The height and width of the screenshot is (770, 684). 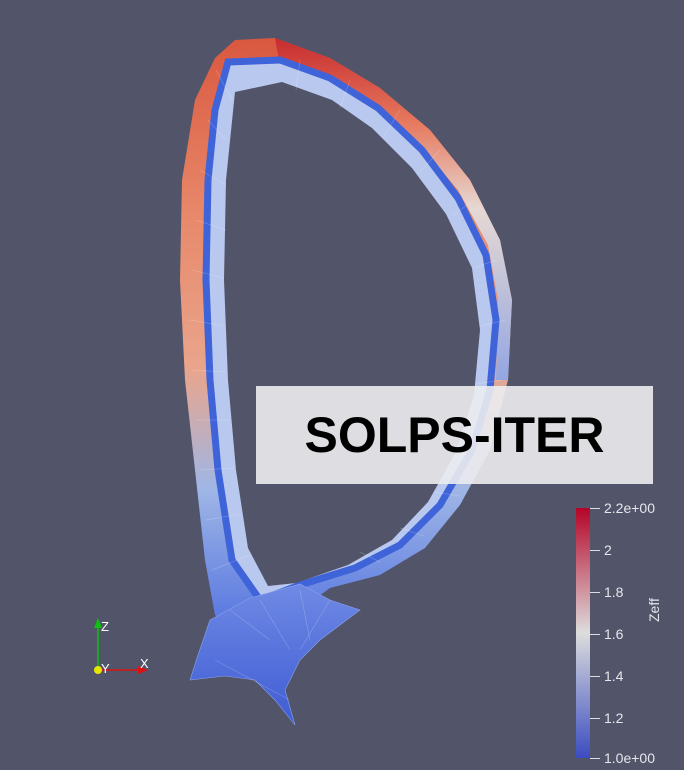 What do you see at coordinates (608, 550) in the screenshot?
I see `colorbar-label: 2` at bounding box center [608, 550].